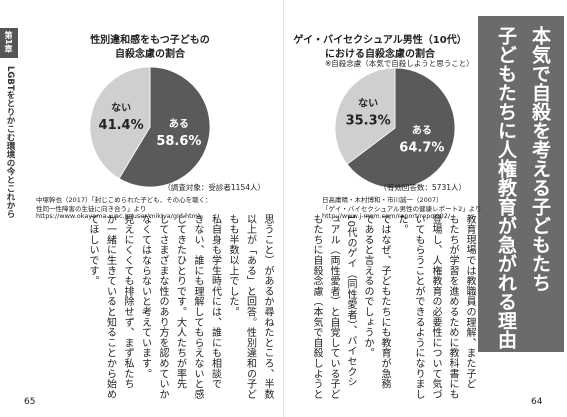 The width and height of the screenshot is (567, 417). What do you see at coordinates (121, 125) in the screenshot?
I see `value-label: 41.4%` at bounding box center [121, 125].